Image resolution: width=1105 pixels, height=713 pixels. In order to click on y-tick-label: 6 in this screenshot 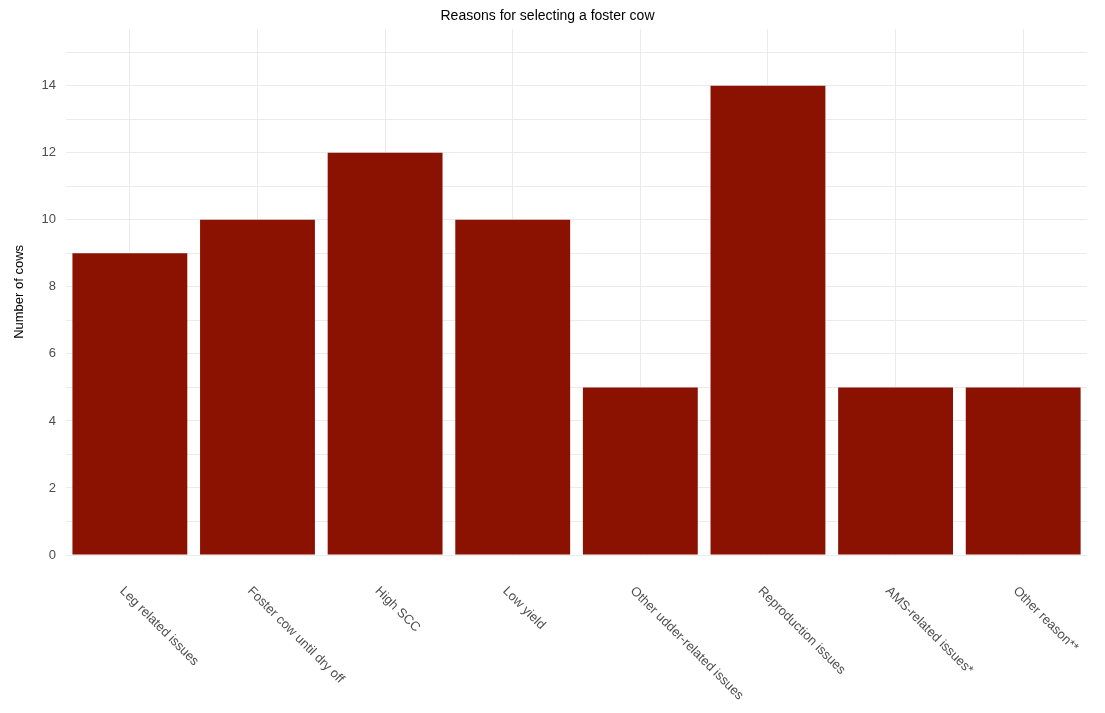, I will do `click(52, 353)`.